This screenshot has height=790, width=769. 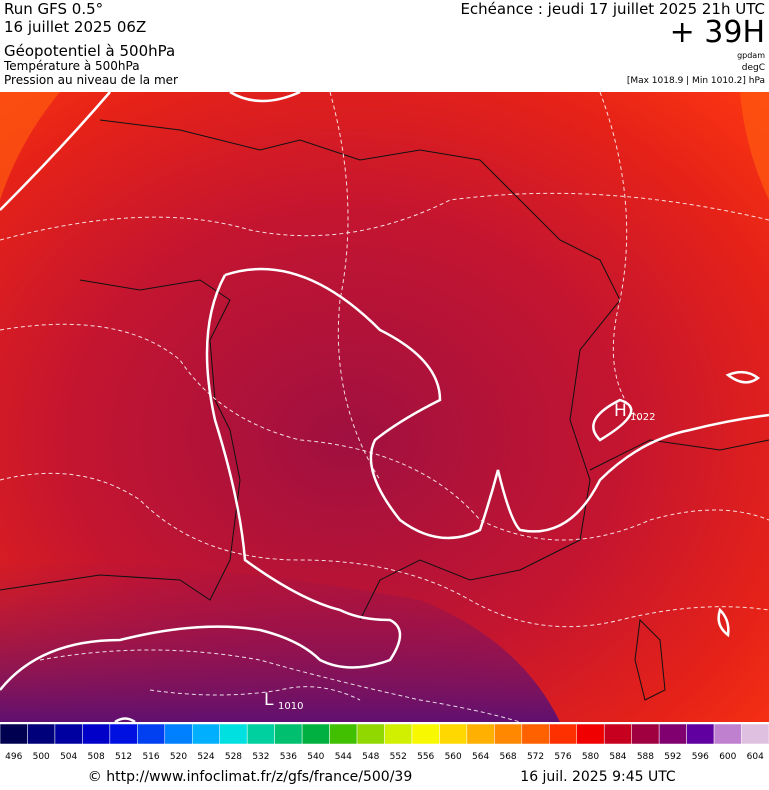 What do you see at coordinates (260, 757) in the screenshot?
I see `colorbar-label: 532` at bounding box center [260, 757].